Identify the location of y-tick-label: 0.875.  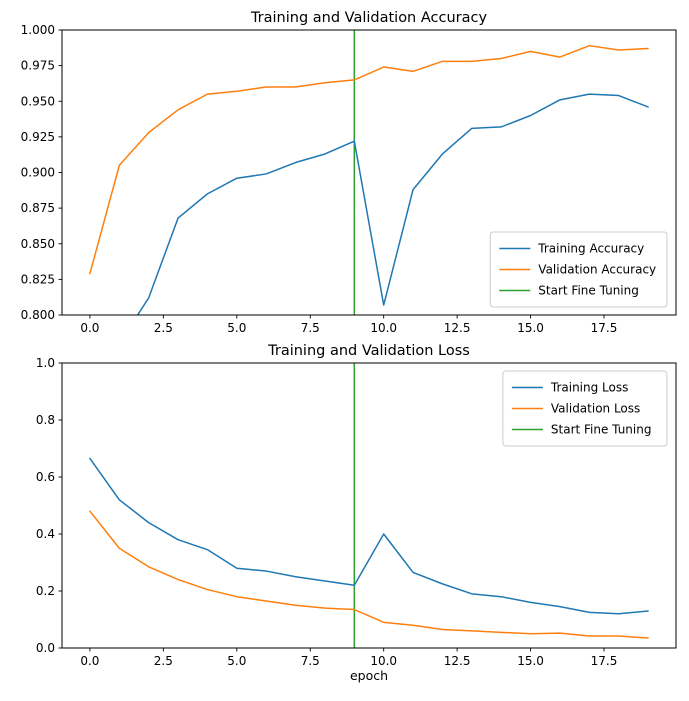
(38, 208).